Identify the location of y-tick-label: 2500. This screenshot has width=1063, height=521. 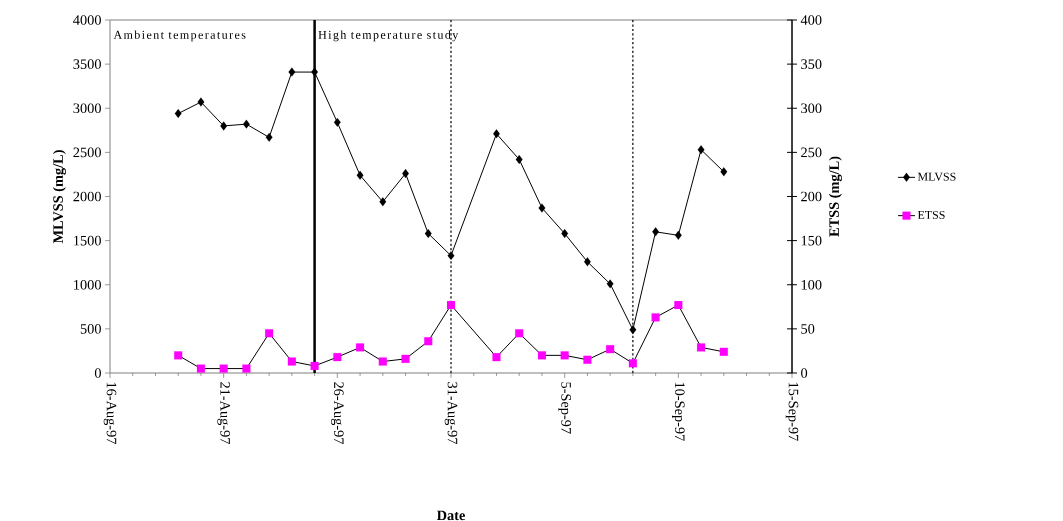
(87, 152).